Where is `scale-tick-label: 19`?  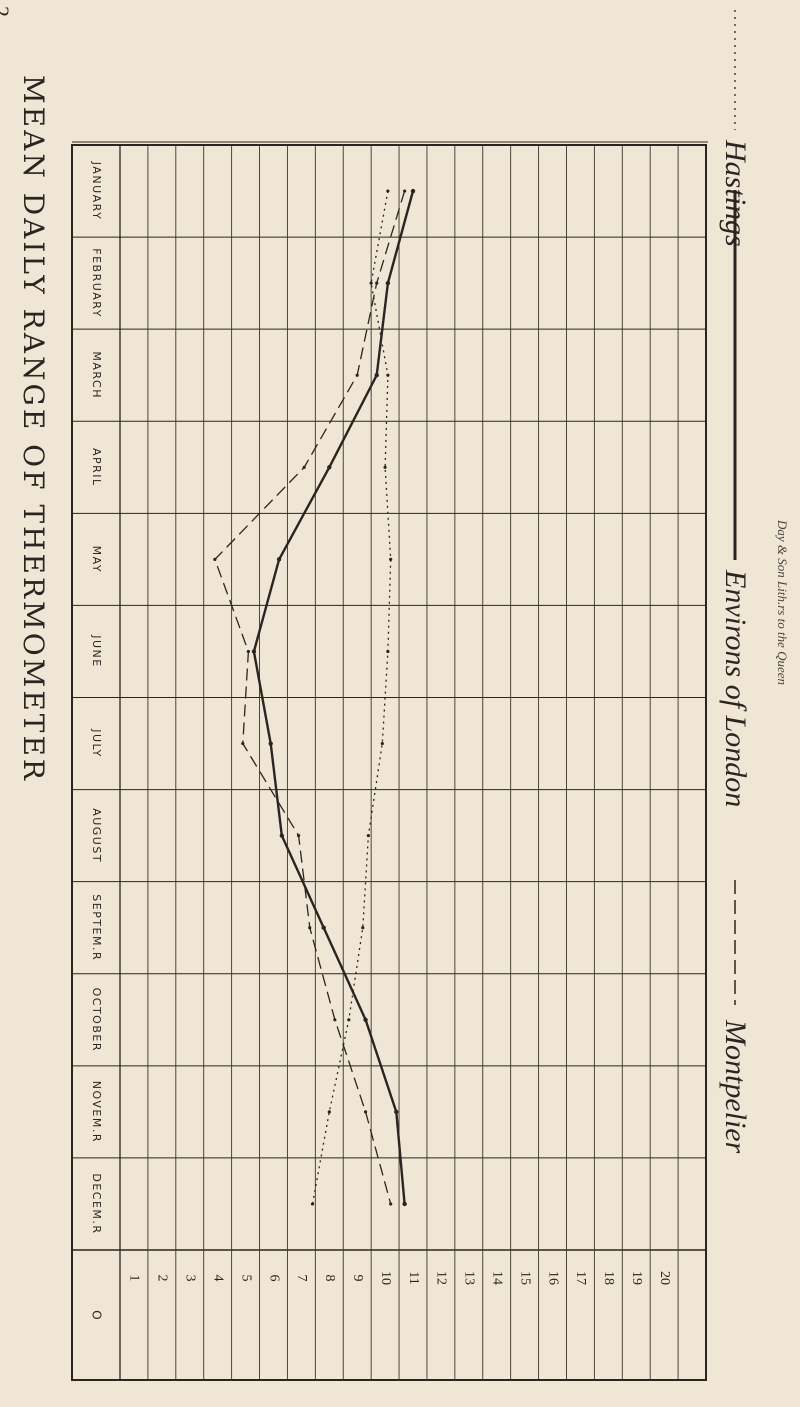
scale-tick-label: 19 is located at coordinates (636, 1278).